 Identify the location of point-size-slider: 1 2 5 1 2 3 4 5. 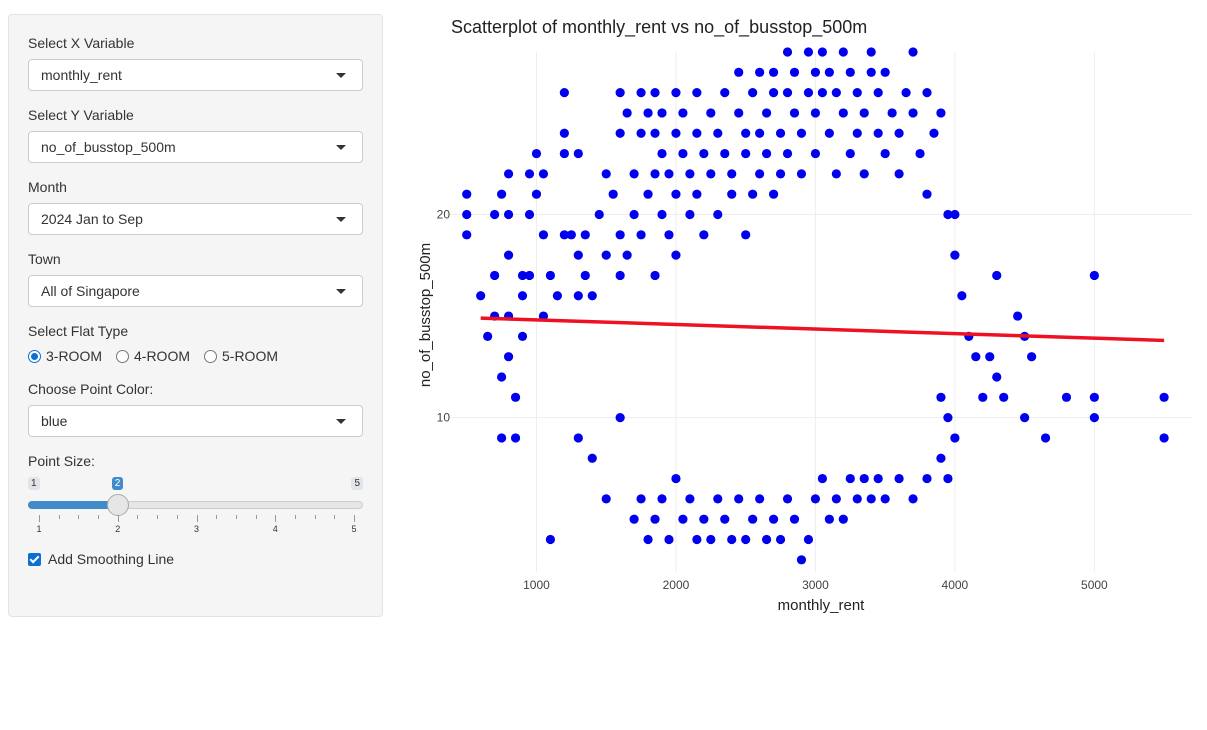
(195, 509).